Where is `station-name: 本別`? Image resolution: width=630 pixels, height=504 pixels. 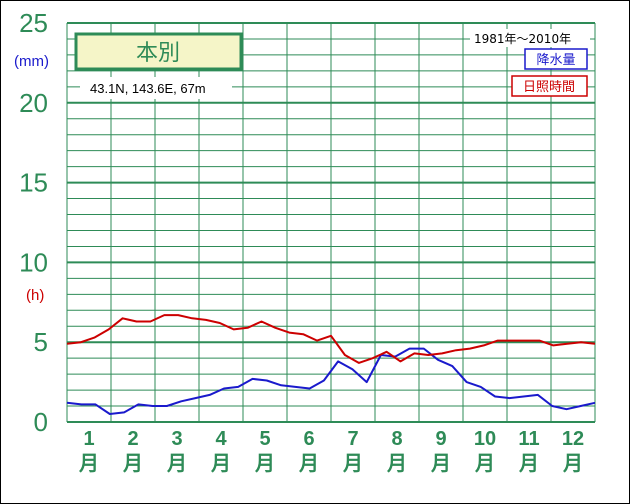
station-name: 本別 is located at coordinates (158, 53).